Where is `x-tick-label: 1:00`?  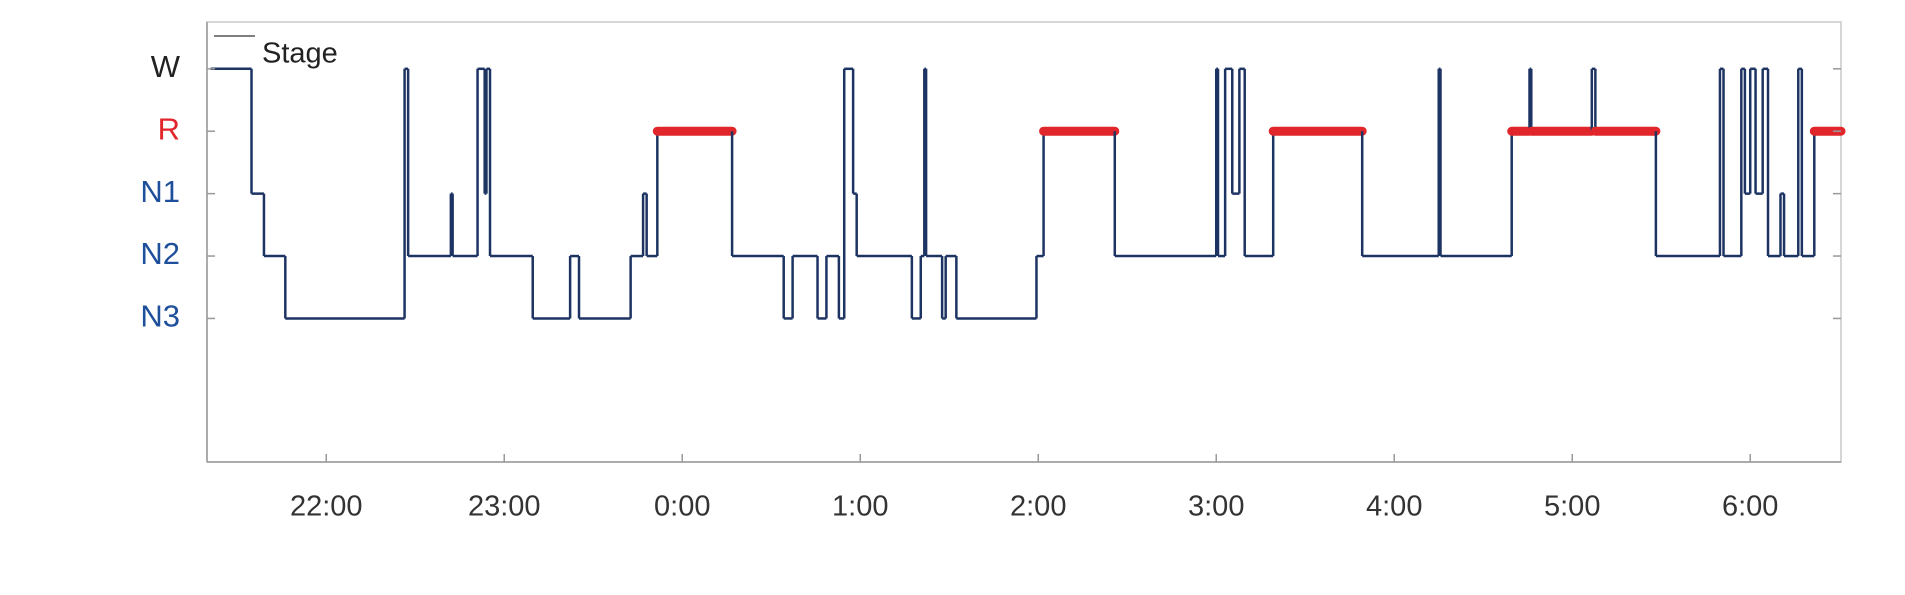 x-tick-label: 1:00 is located at coordinates (860, 507).